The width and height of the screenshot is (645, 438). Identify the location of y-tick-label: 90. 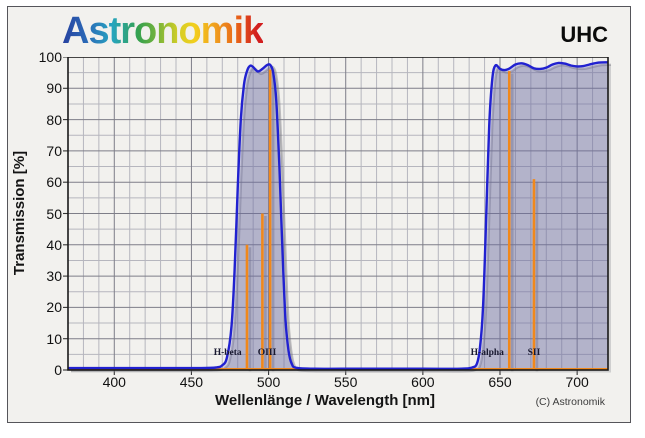
(54, 88).